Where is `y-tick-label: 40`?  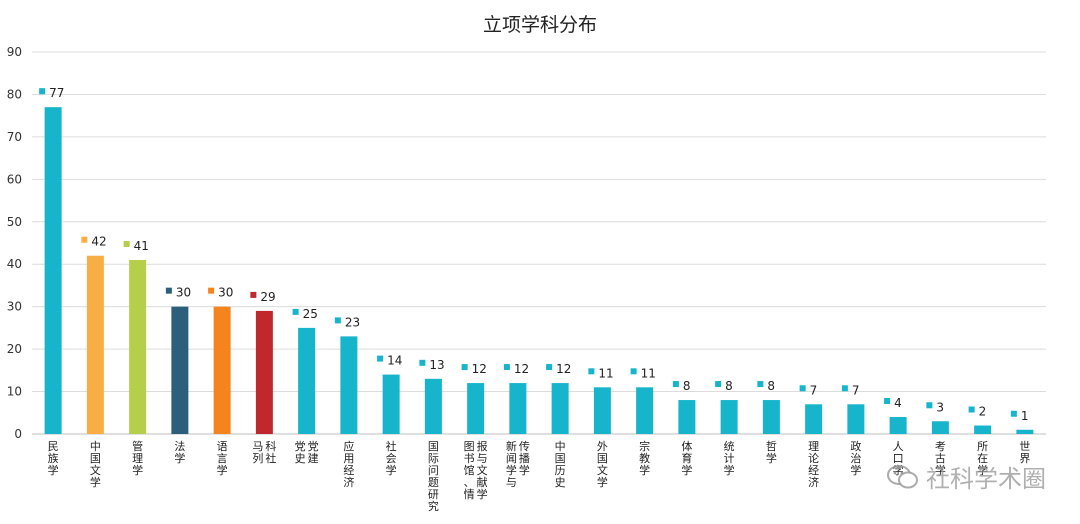
y-tick-label: 40 is located at coordinates (14, 264).